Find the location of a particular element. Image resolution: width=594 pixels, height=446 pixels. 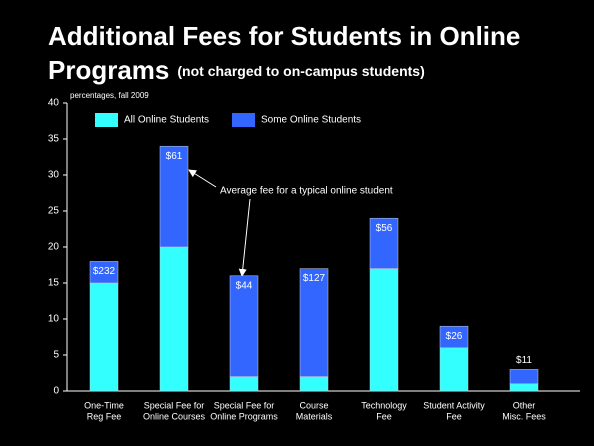

x-tick-label: Reg Fee is located at coordinates (104, 416).